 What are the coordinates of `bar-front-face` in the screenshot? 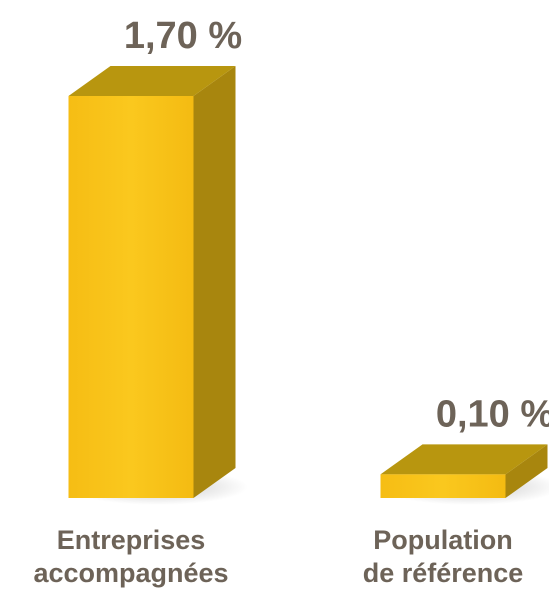 It's located at (443, 486).